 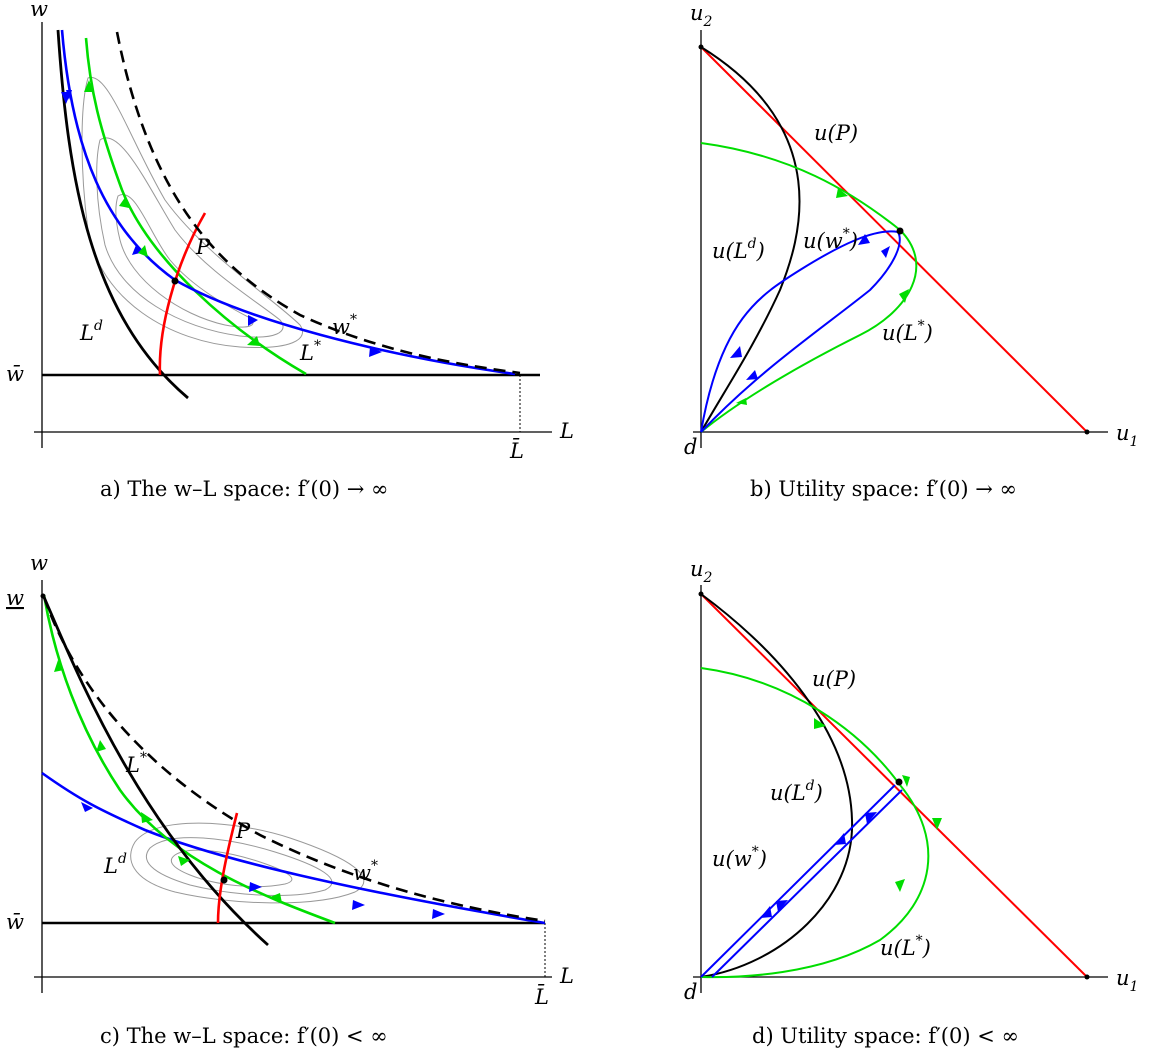 What do you see at coordinates (818, 865) in the screenshot?
I see `panel-d-blue-arrows` at bounding box center [818, 865].